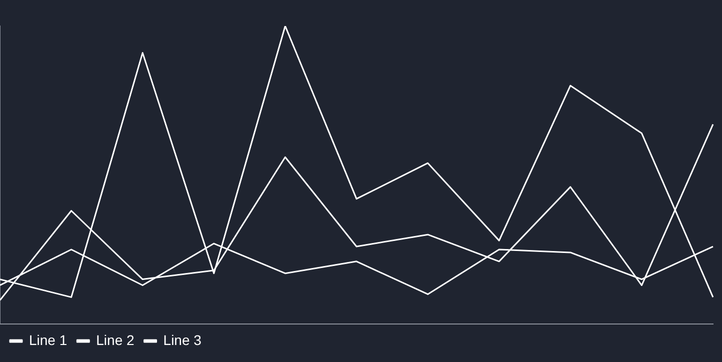  What do you see at coordinates (115, 340) in the screenshot?
I see `legend-label: Line 2` at bounding box center [115, 340].